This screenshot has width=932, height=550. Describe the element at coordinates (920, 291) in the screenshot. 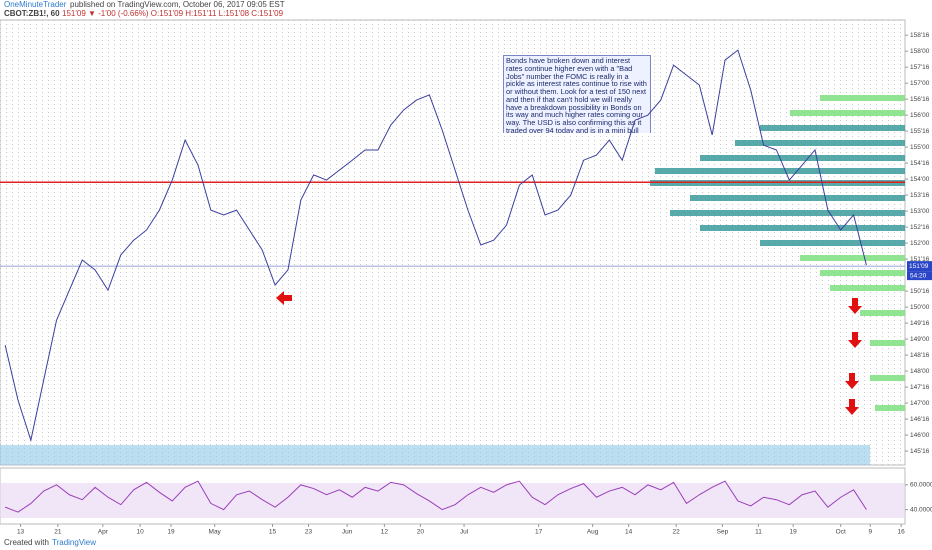

I see `y-tick-label: 150'16` at that location.